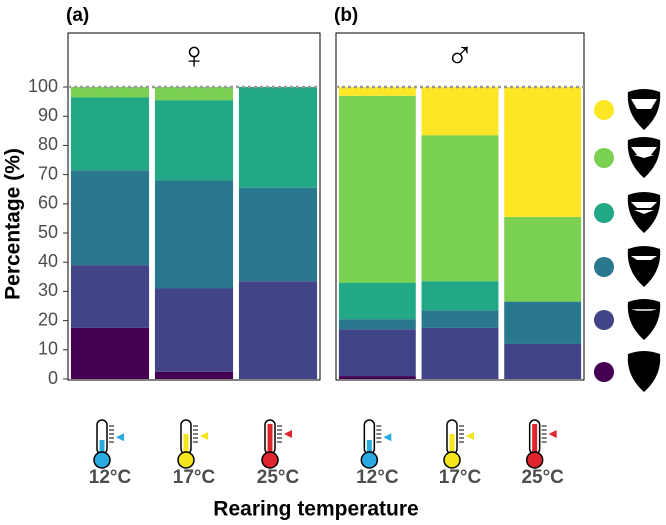  Describe the element at coordinates (194, 56) in the screenshot. I see `strip-label: ♀` at that location.